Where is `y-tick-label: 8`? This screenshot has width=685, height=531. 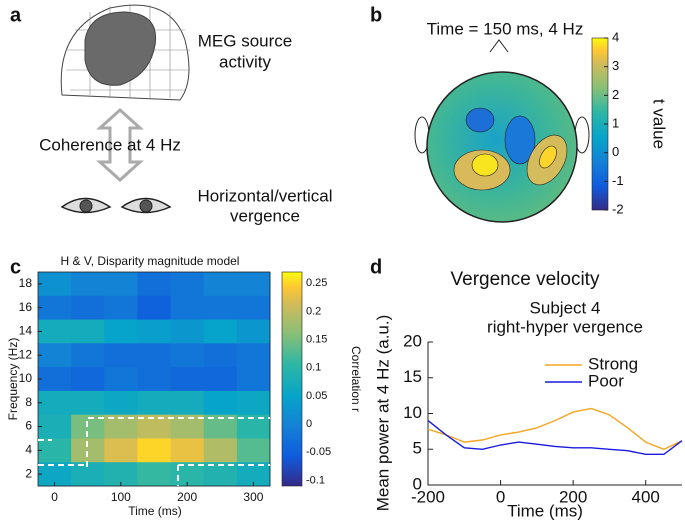 y-tick-label: 8 is located at coordinates (28, 402).